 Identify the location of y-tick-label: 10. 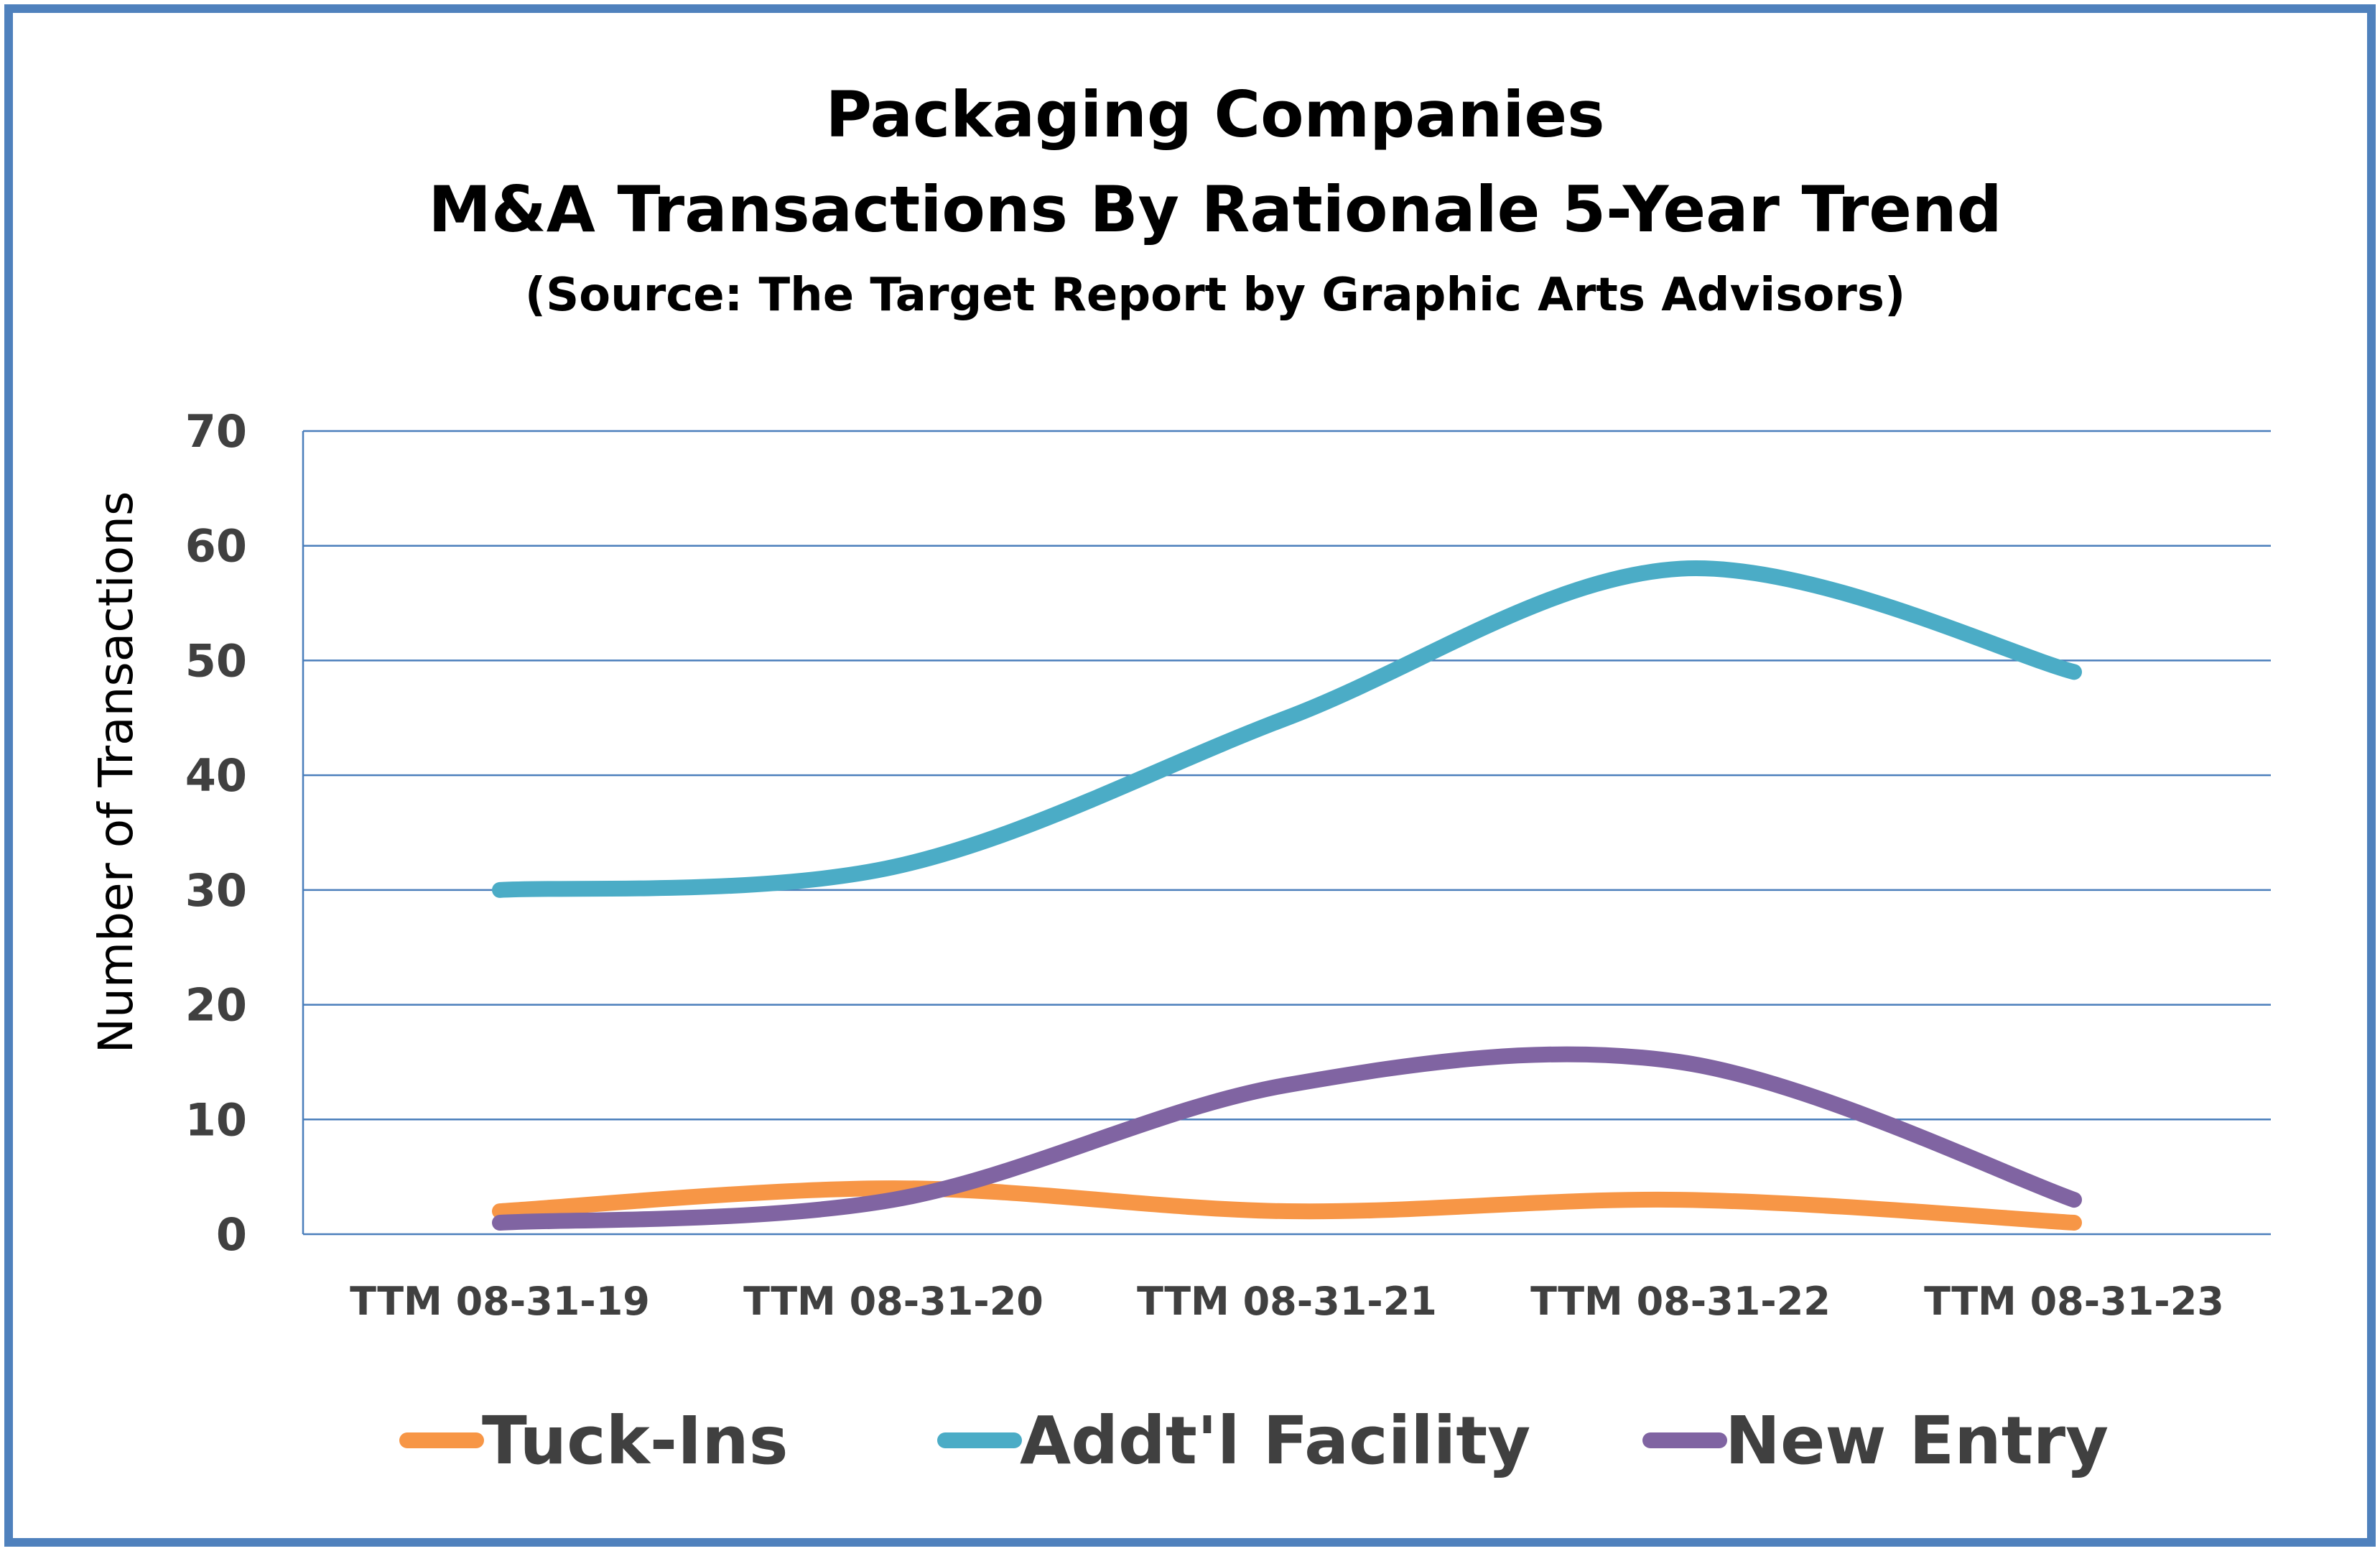
(216, 1119).